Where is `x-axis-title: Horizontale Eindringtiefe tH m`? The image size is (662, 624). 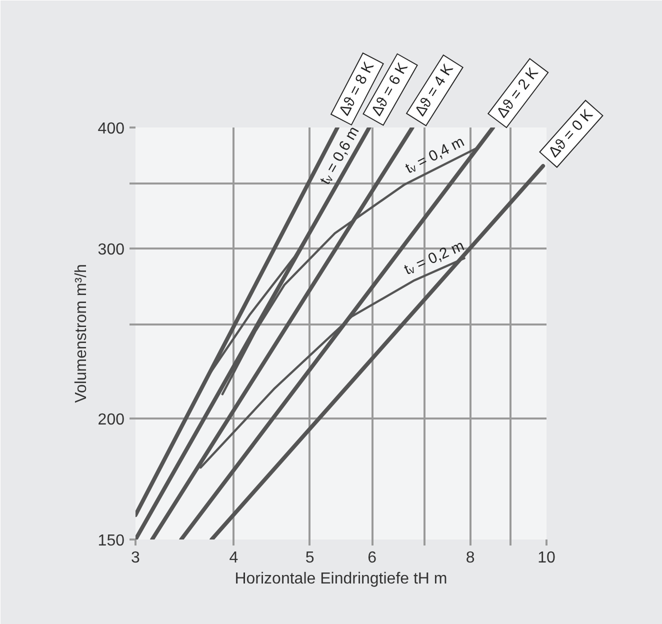
x-axis-title: Horizontale Eindringtiefe tH m is located at coordinates (341, 579).